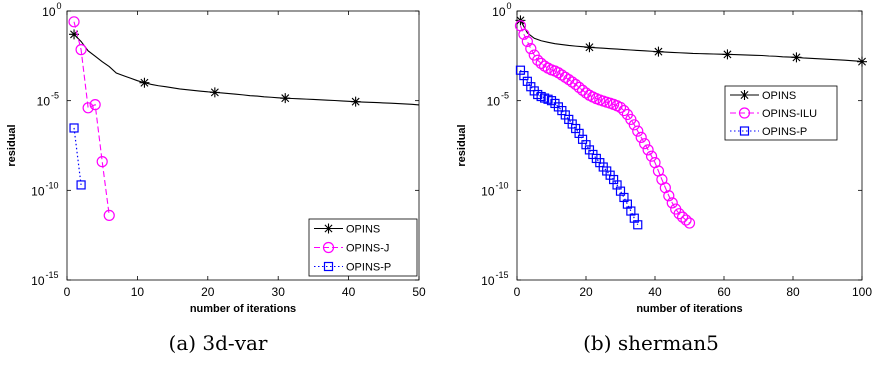  I want to click on x-tick-label: 50, so click(419, 292).